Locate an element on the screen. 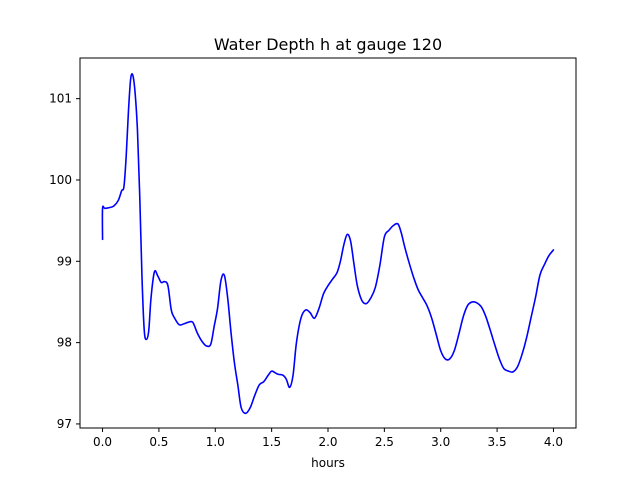 This screenshot has width=640, height=480. x-tick-label: 4.0 is located at coordinates (553, 442).